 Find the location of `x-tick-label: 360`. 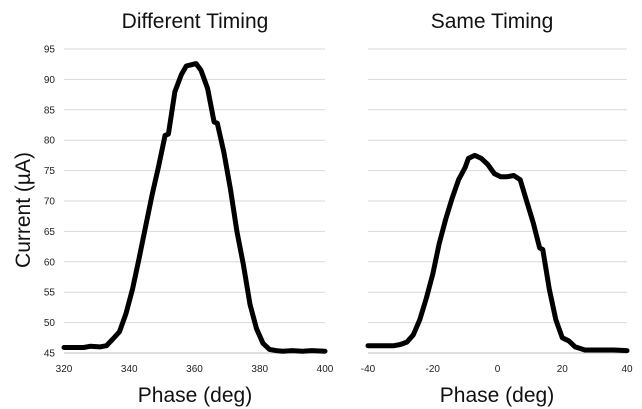

x-tick-label: 360 is located at coordinates (194, 369).